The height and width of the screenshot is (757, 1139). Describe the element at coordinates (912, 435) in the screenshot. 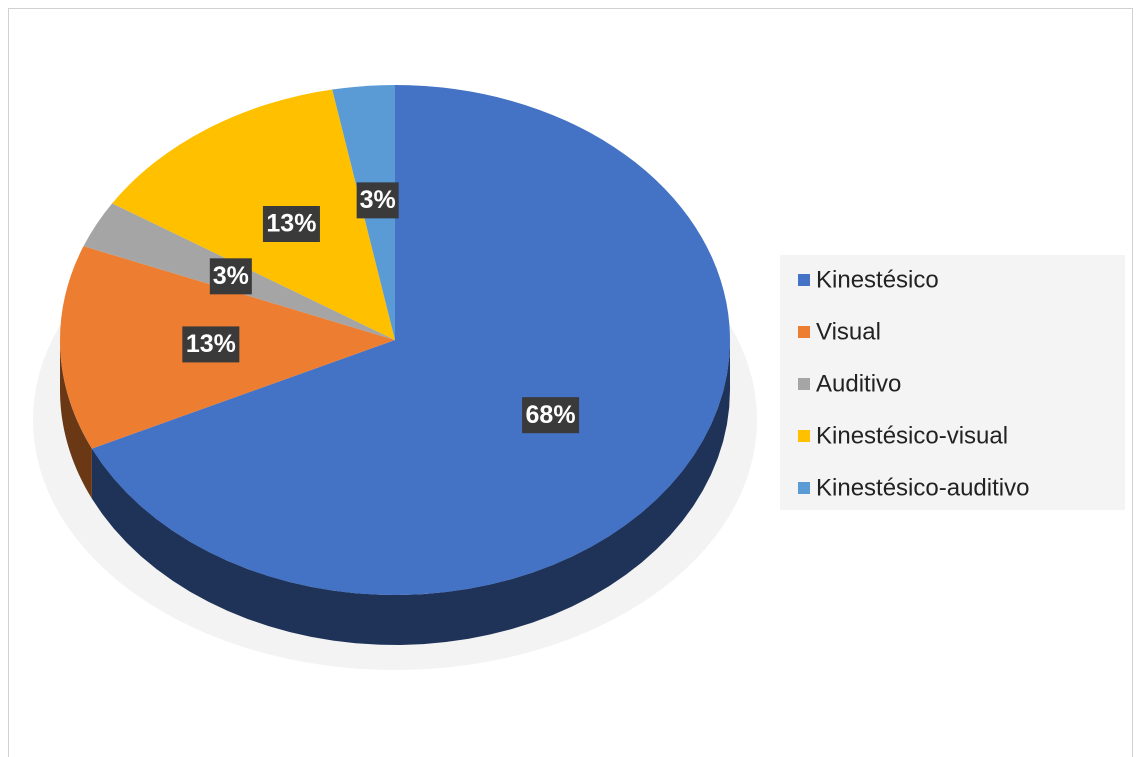

I see `legend-label: Kinestésico-visual` at that location.